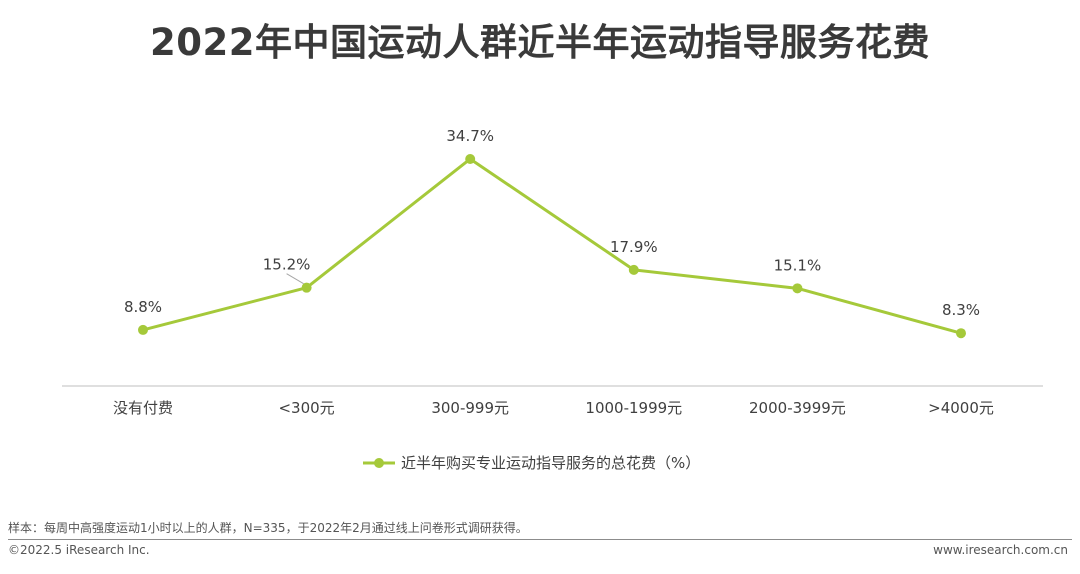  What do you see at coordinates (287, 265) in the screenshot?
I see `data-label-1: 15.2%` at bounding box center [287, 265].